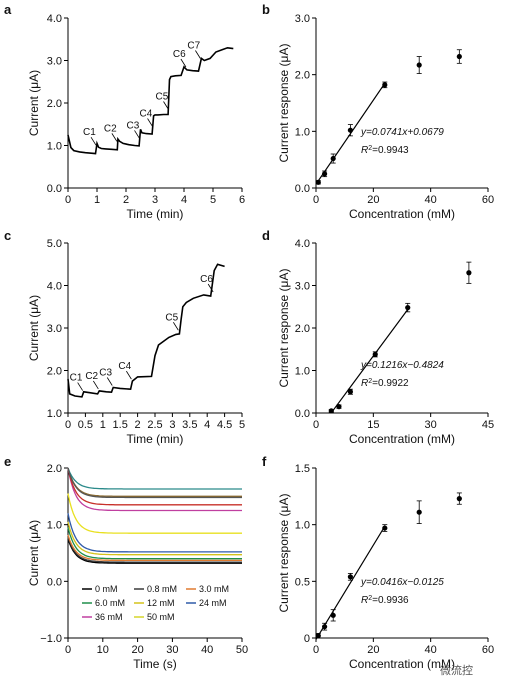 The image size is (506, 684). I want to click on current-trace, so click(146, 330).